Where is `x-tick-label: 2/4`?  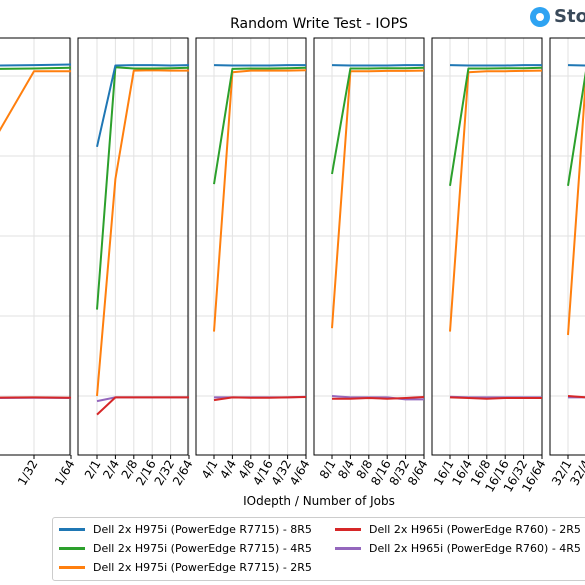 x-tick-label: 2/4 is located at coordinates (111, 470).